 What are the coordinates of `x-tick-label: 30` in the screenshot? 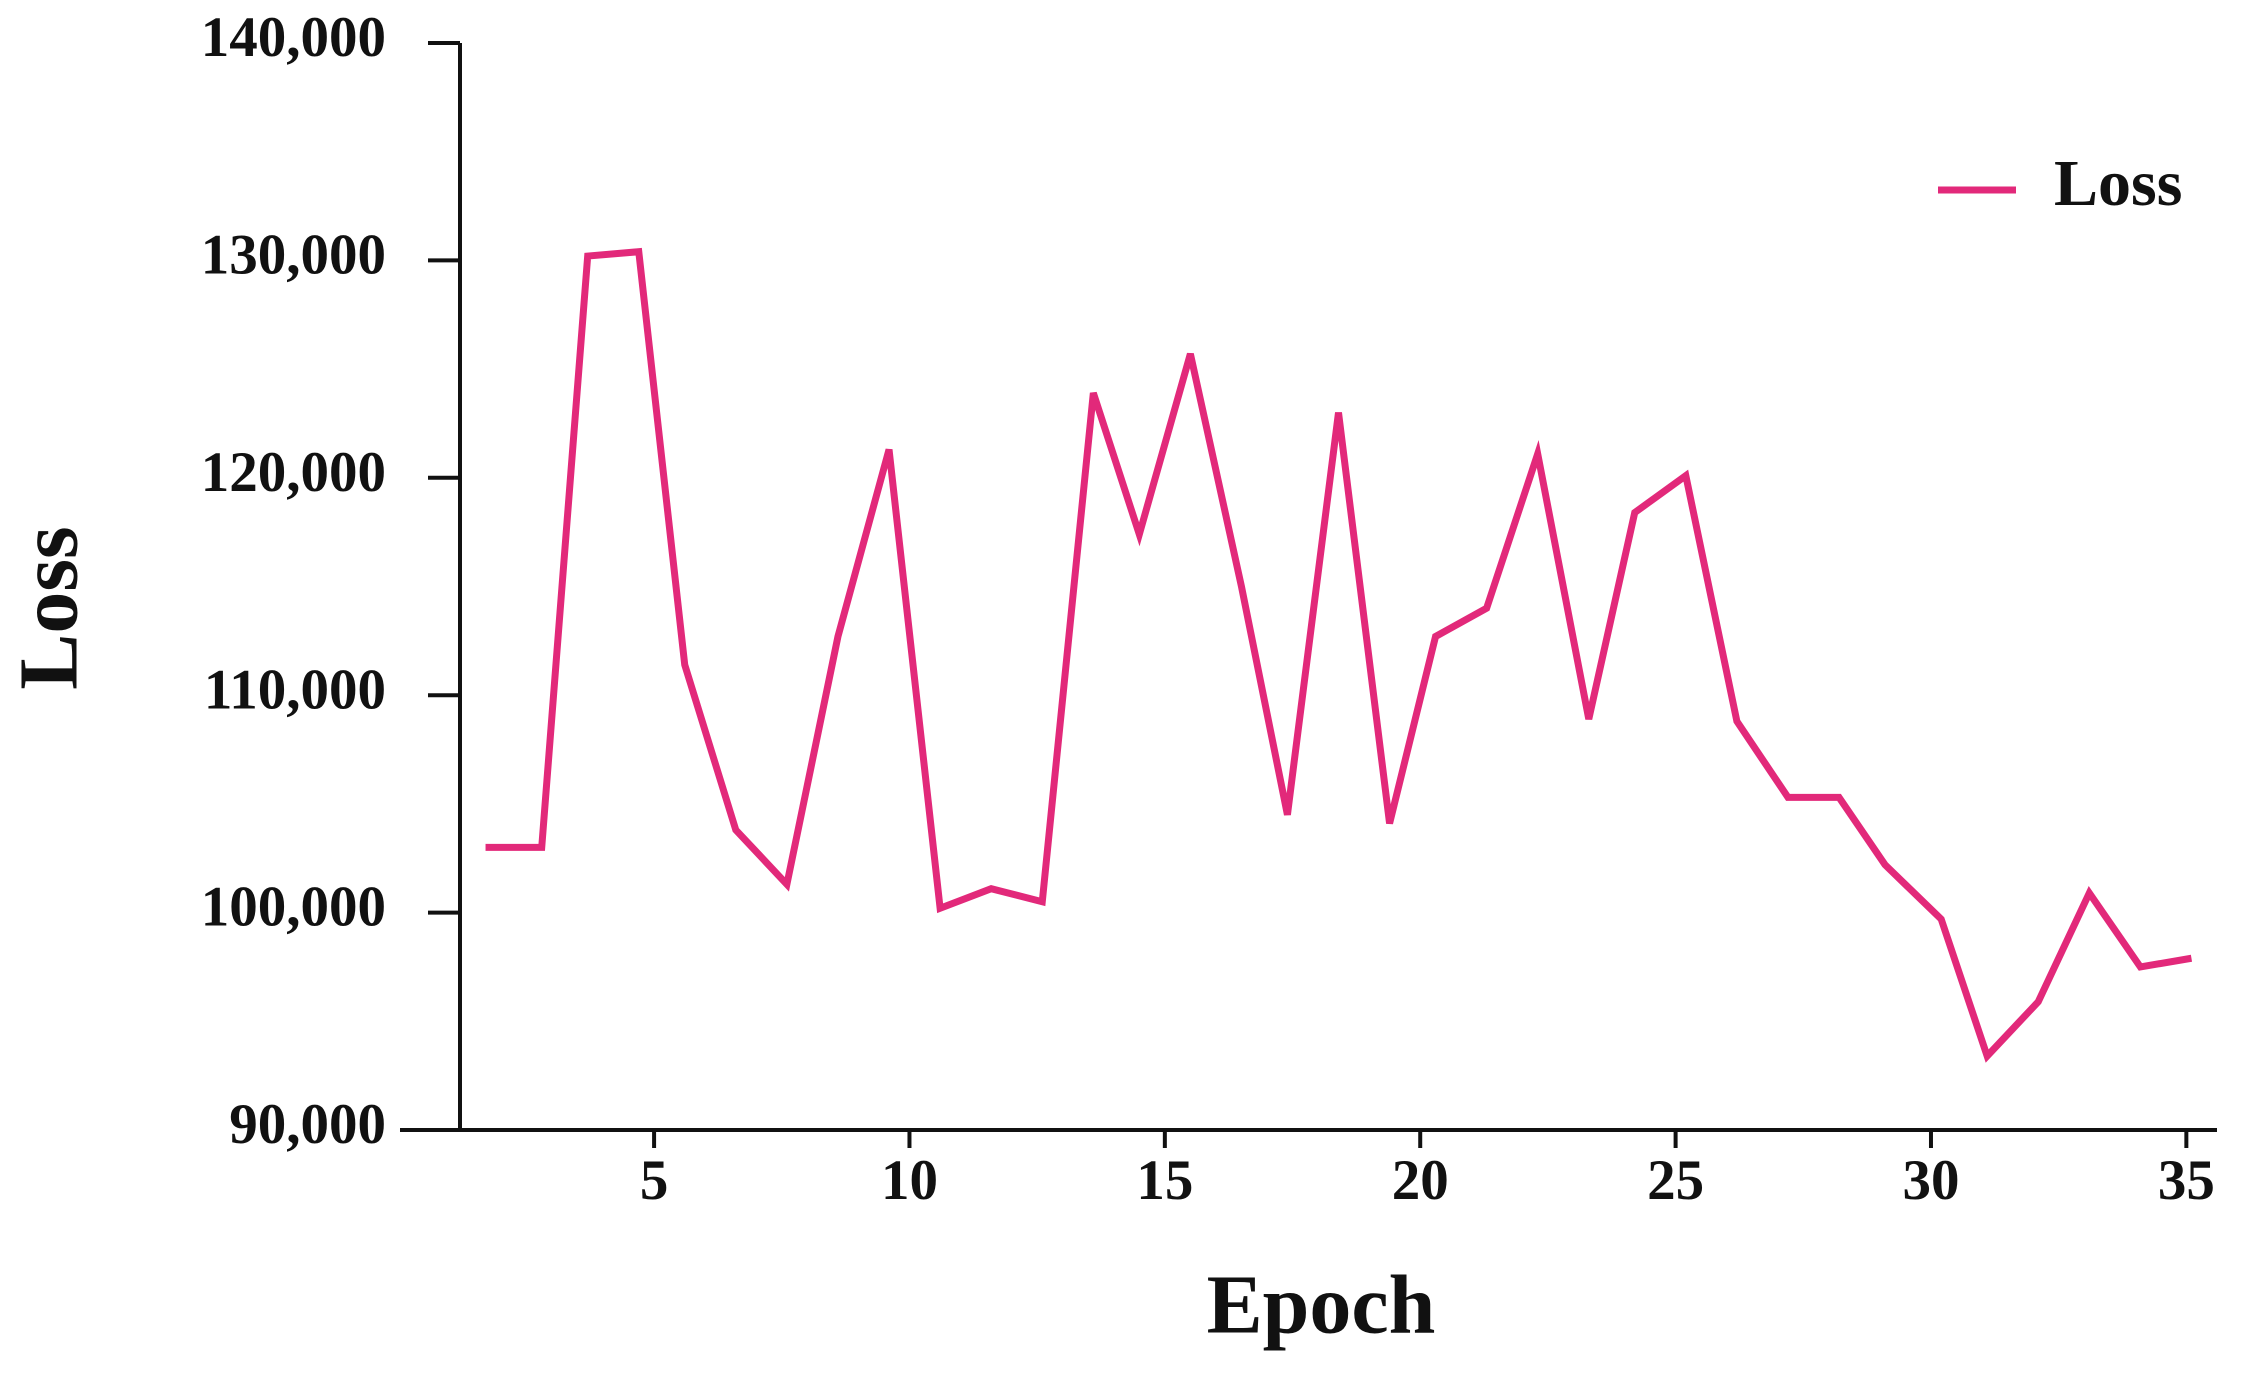 It's located at (1930, 1180).